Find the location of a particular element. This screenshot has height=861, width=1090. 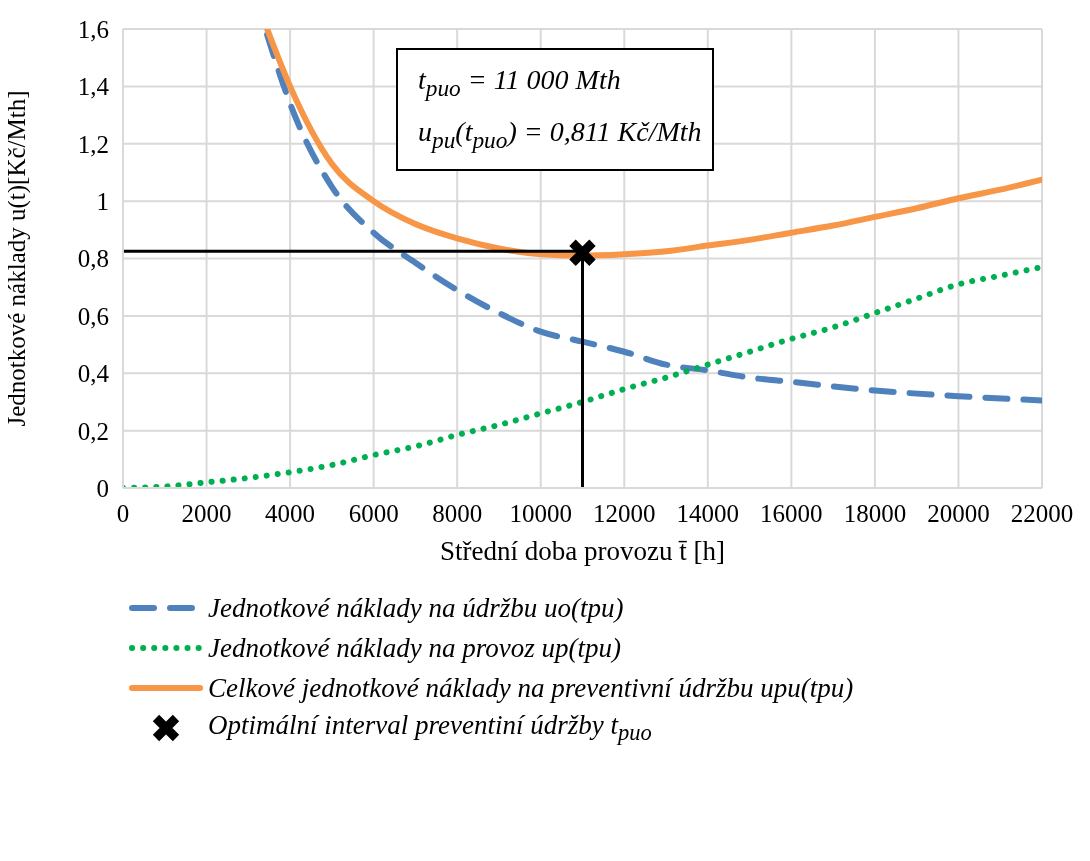

x-tick-label: 20000 is located at coordinates (958, 513).